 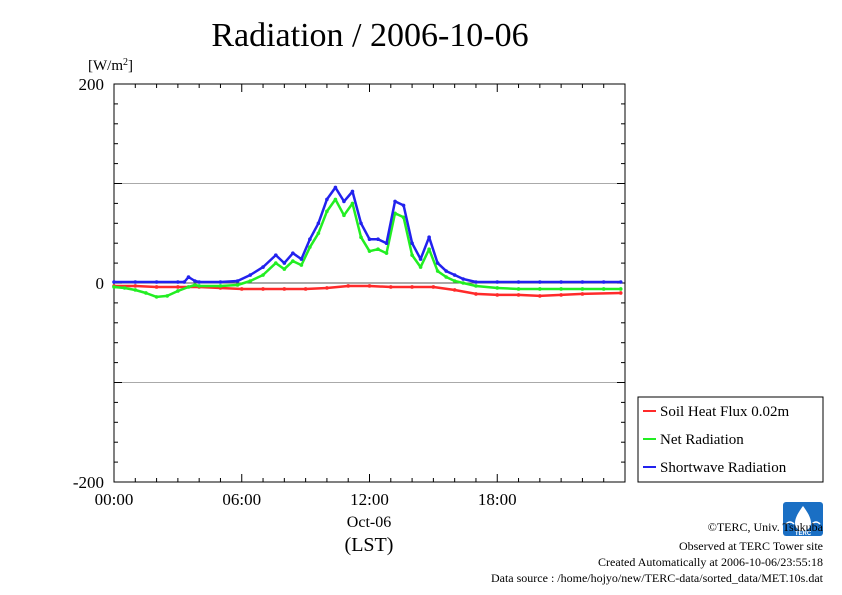 I want to click on x-tick-label: 12:00, so click(x=369, y=499).